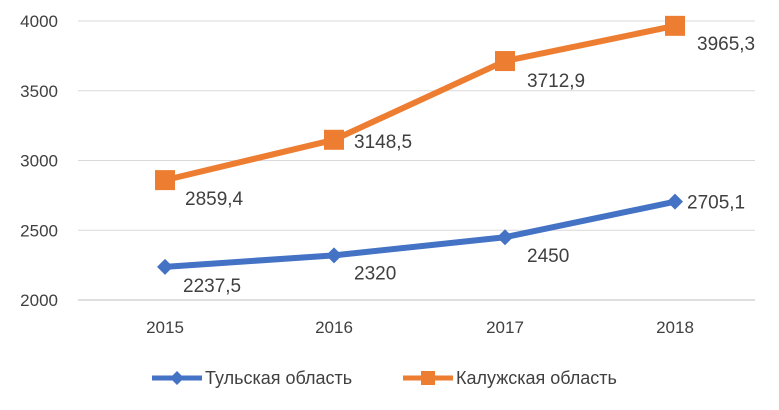 The image size is (779, 410). Describe the element at coordinates (278, 378) in the screenshot. I see `legend-label: Тульская область` at that location.